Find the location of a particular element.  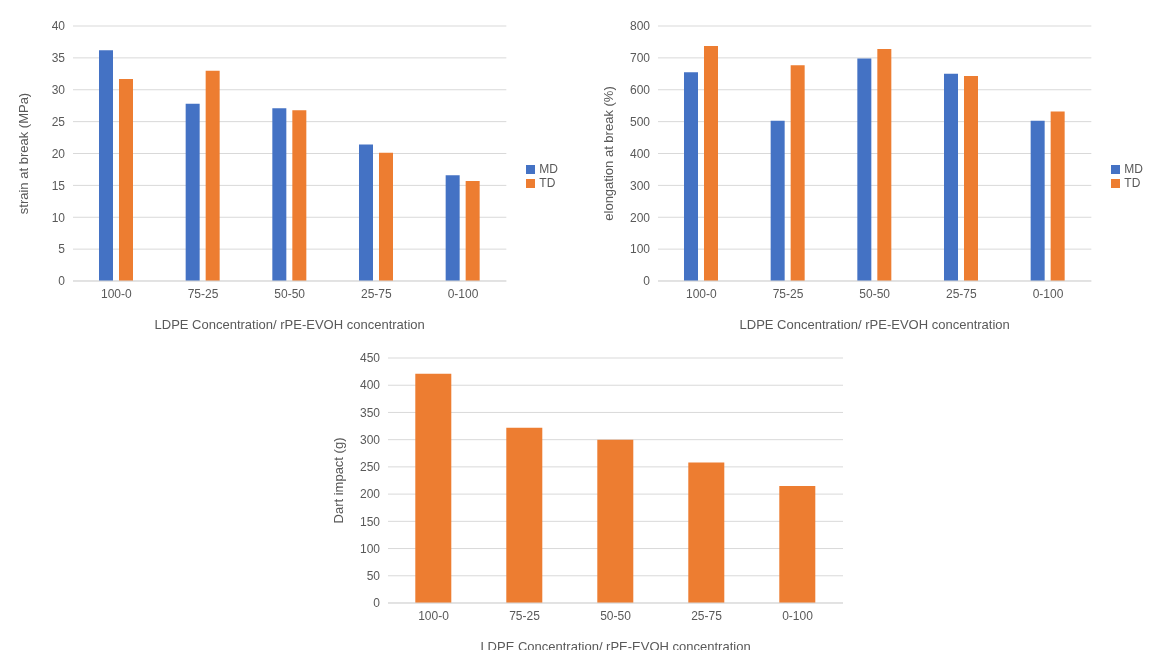

y-tick-label: 40 is located at coordinates (58, 26).